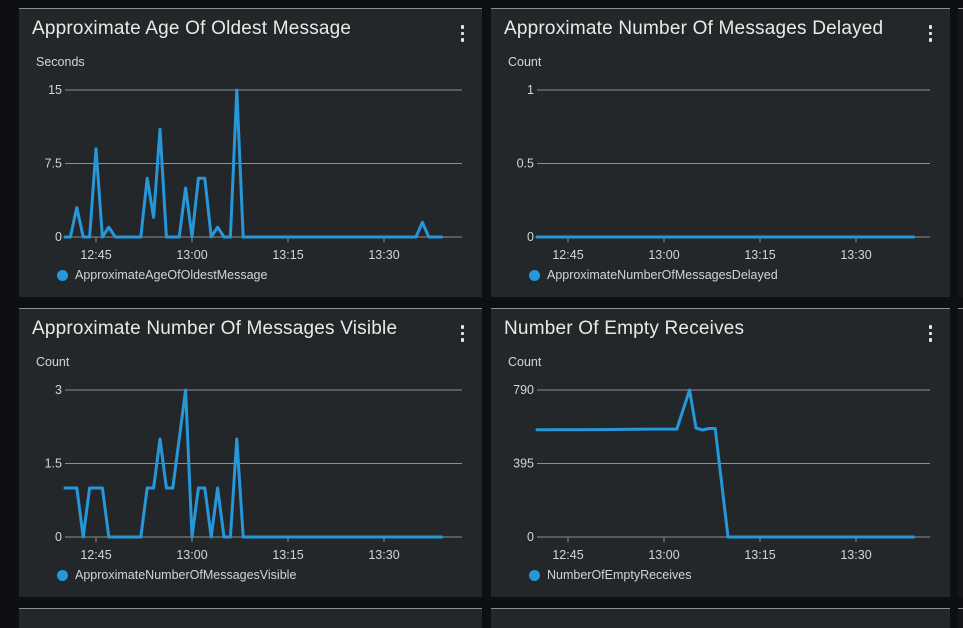 This screenshot has width=963, height=628. What do you see at coordinates (523, 390) in the screenshot?
I see `y-tick-label: 790` at bounding box center [523, 390].